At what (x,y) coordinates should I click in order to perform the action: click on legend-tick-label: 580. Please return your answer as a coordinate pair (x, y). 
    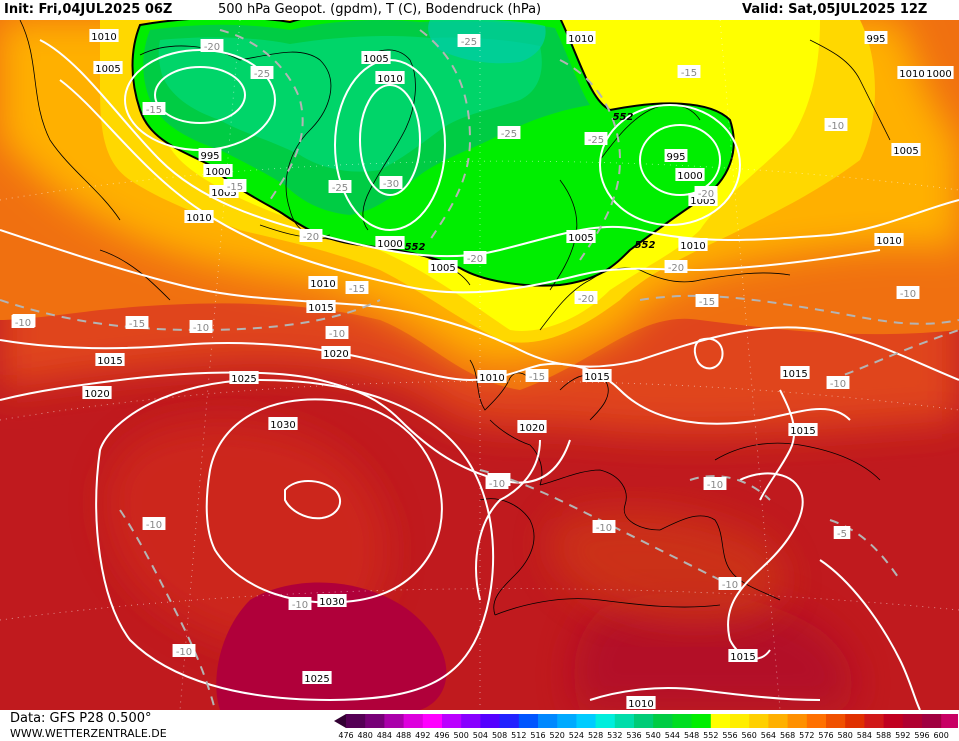
    Looking at the image, I should click on (845, 735).